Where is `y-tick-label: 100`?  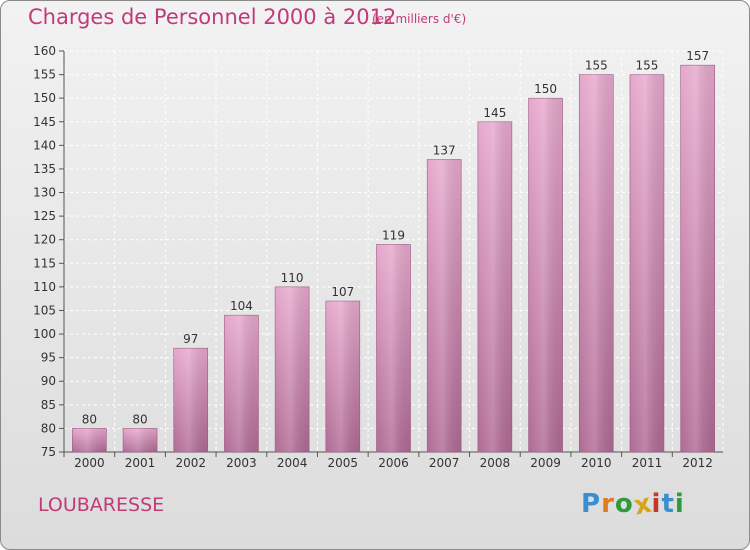 y-tick-label: 100 is located at coordinates (44, 334).